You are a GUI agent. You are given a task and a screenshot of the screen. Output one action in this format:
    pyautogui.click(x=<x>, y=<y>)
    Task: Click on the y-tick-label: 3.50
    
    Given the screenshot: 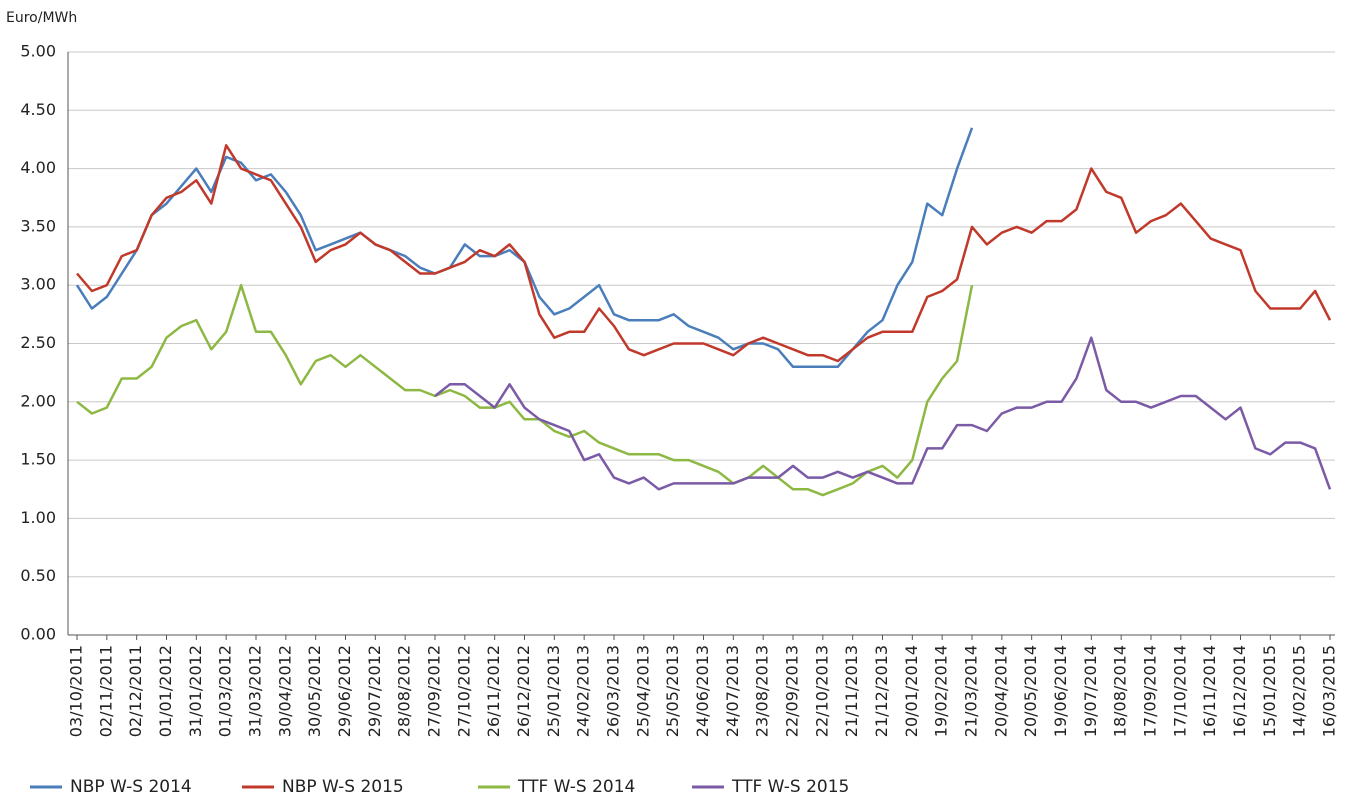 What is the action you would take?
    pyautogui.click(x=38, y=225)
    